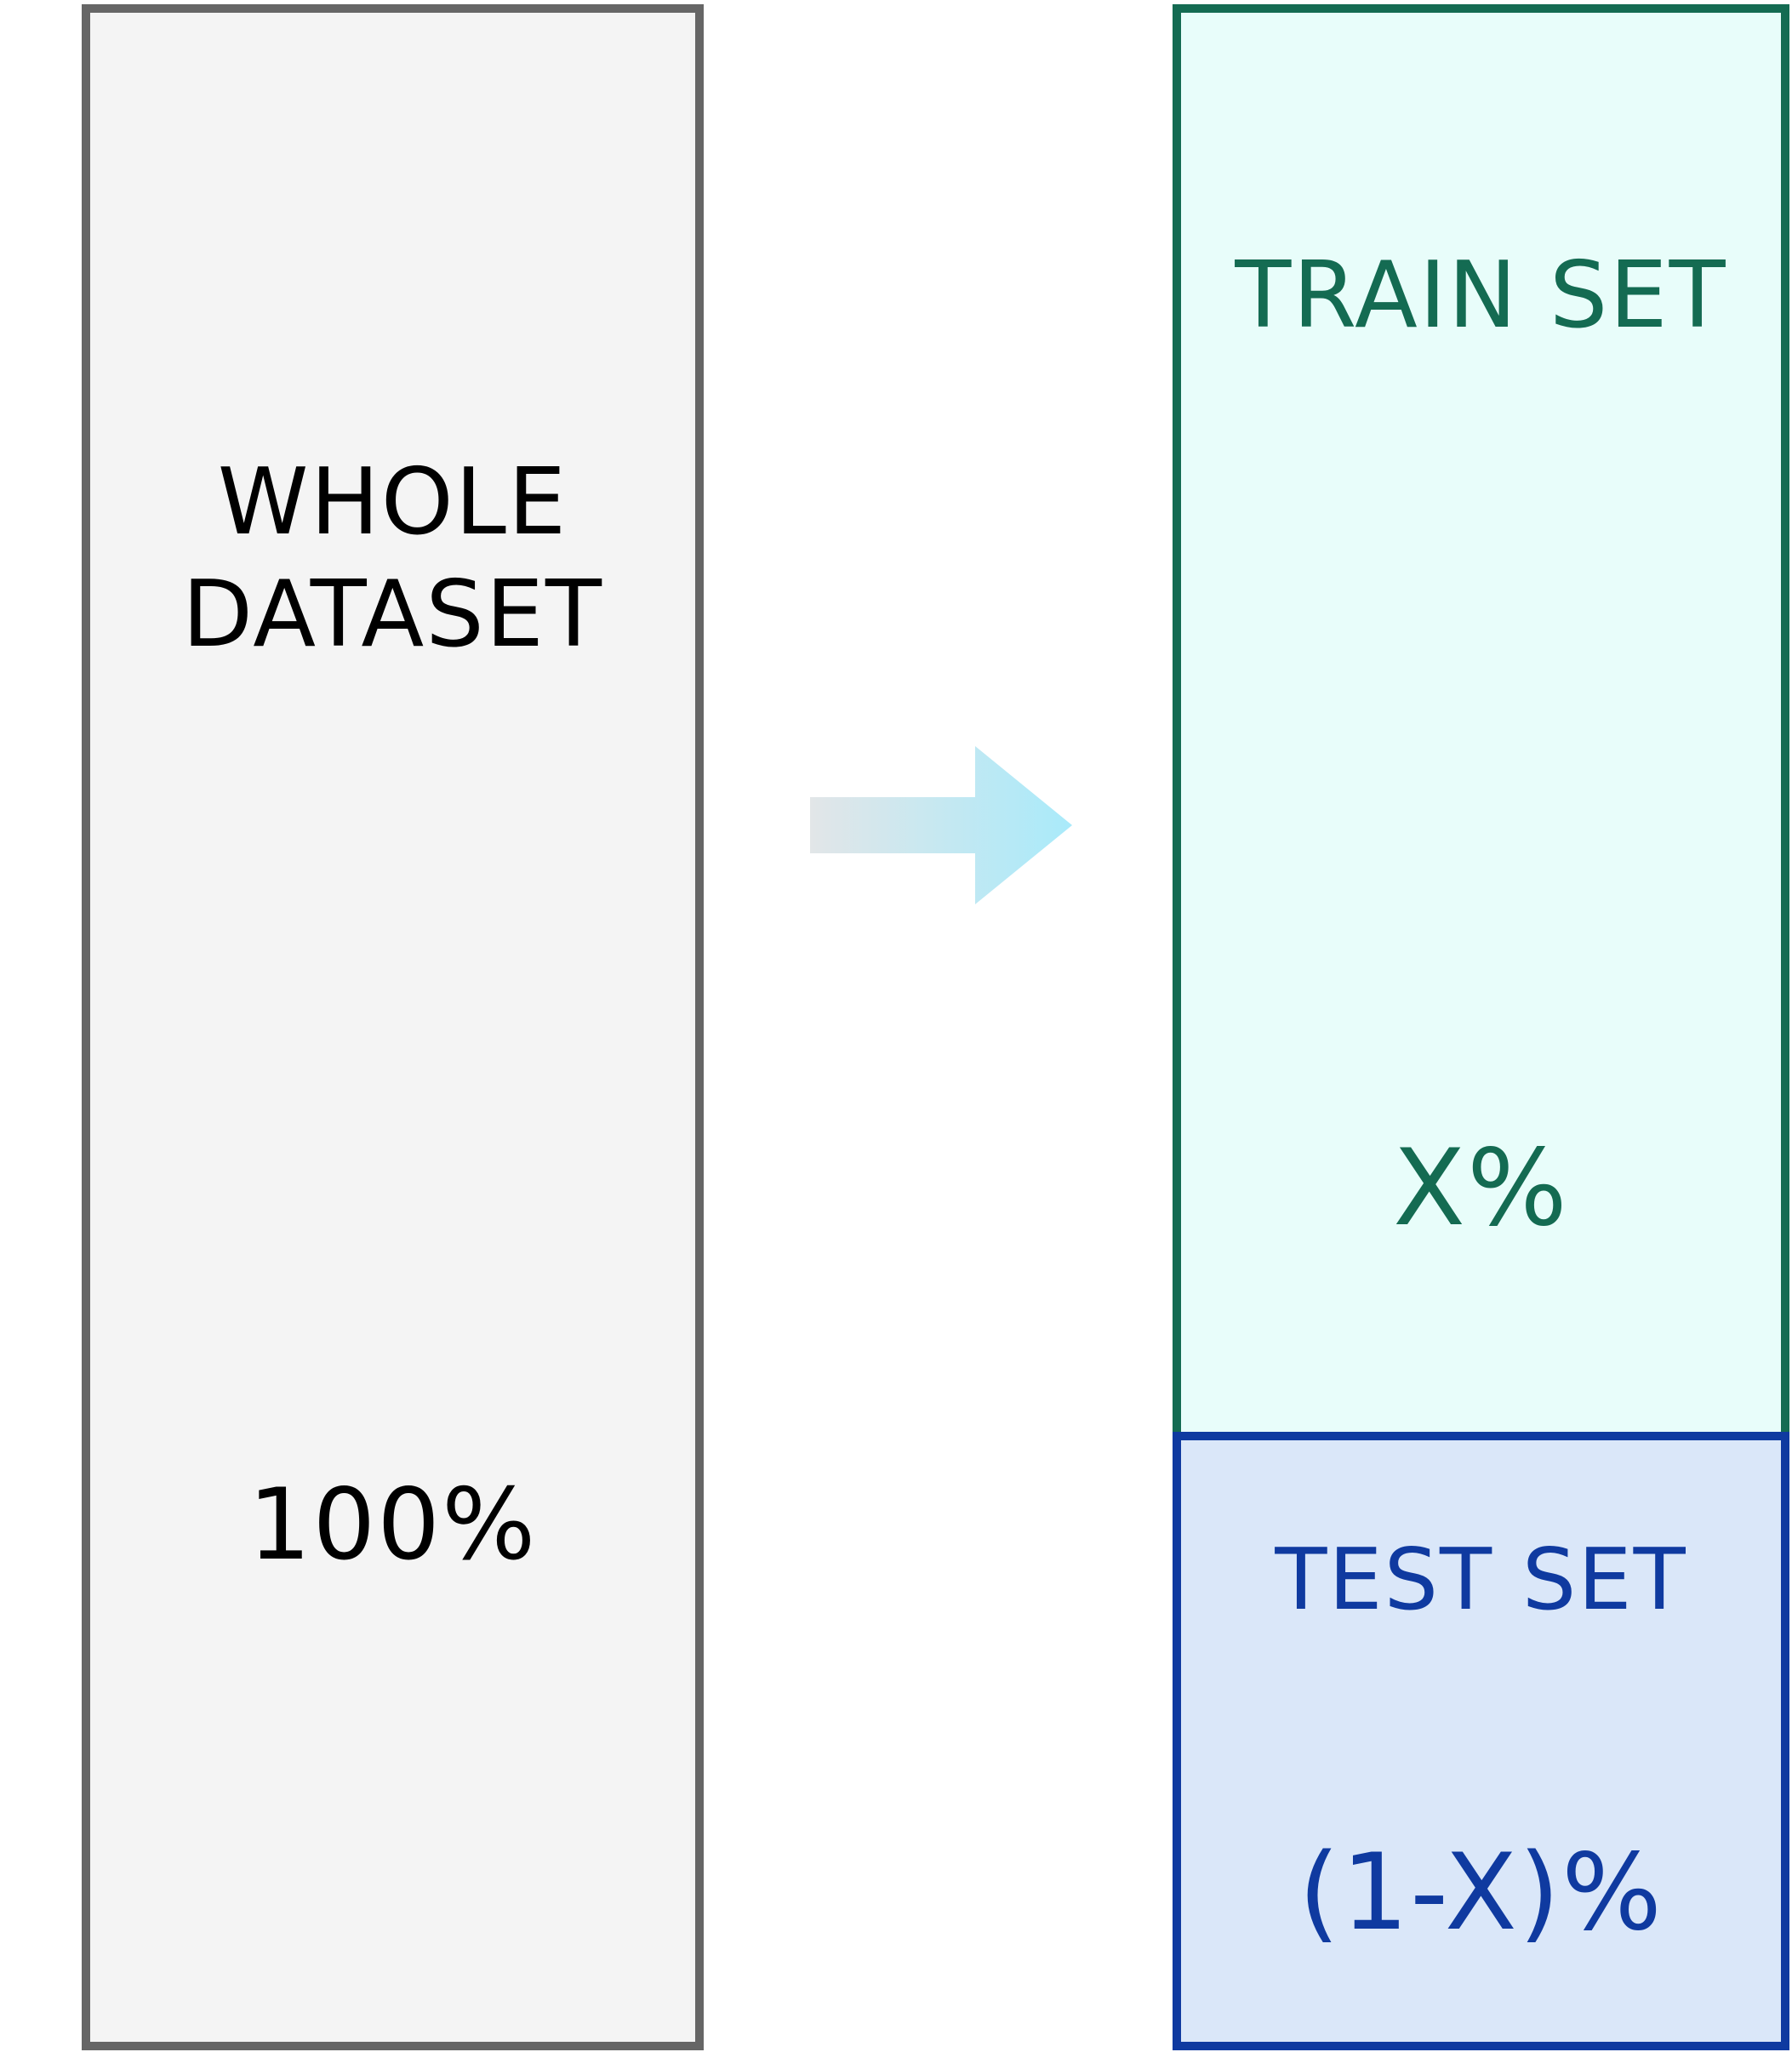 Image resolution: width=1792 pixels, height=2052 pixels. What do you see at coordinates (392, 558) in the screenshot?
I see `whole-dataset-title: WHOLE DATASET` at bounding box center [392, 558].